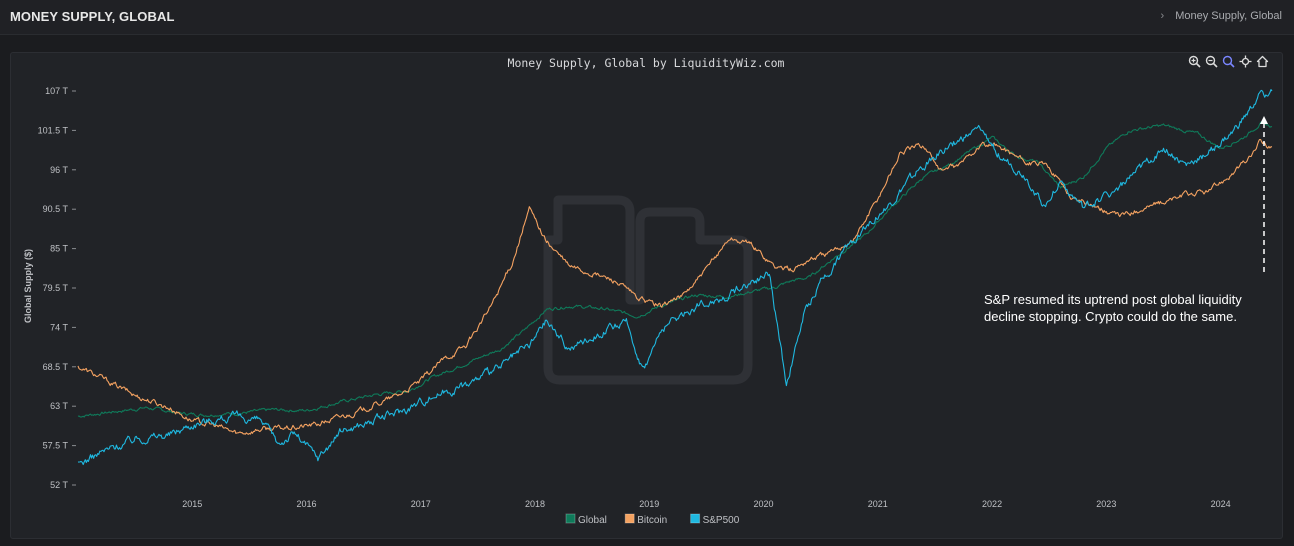 This screenshot has width=1294, height=546. What do you see at coordinates (92, 16) in the screenshot?
I see `page-title: MONEY SUPPLY, GLOBAL` at bounding box center [92, 16].